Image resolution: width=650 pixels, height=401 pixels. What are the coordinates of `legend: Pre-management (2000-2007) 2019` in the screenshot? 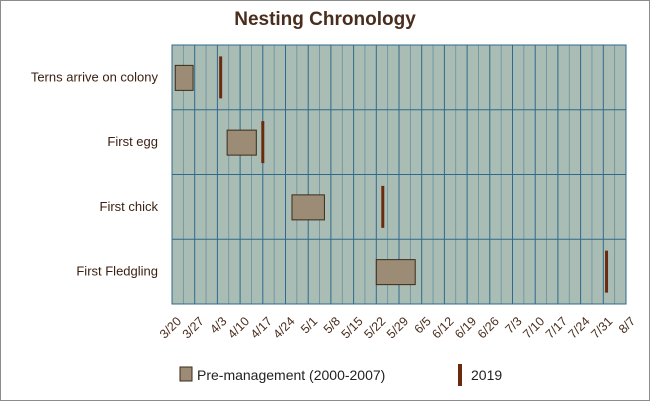 It's located at (340, 375).